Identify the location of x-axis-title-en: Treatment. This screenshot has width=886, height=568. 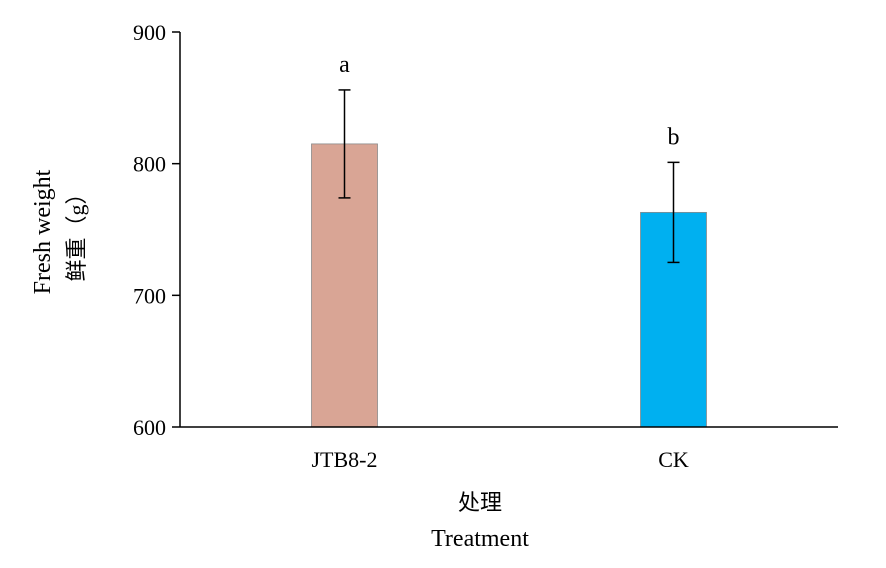
(480, 539).